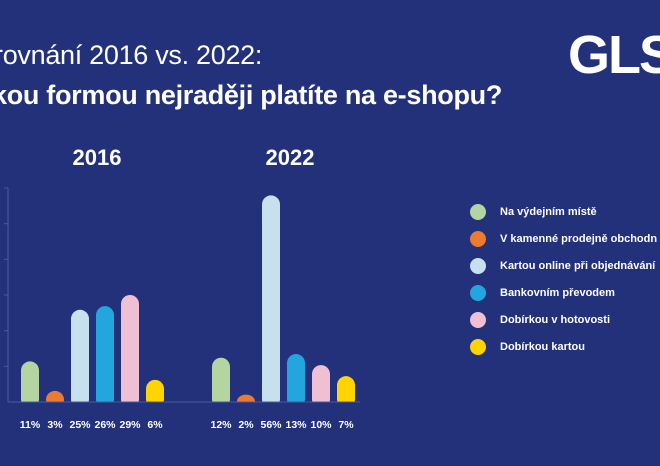 Image resolution: width=660 pixels, height=466 pixels. I want to click on value-label-2016-2: 3%, so click(55, 425).